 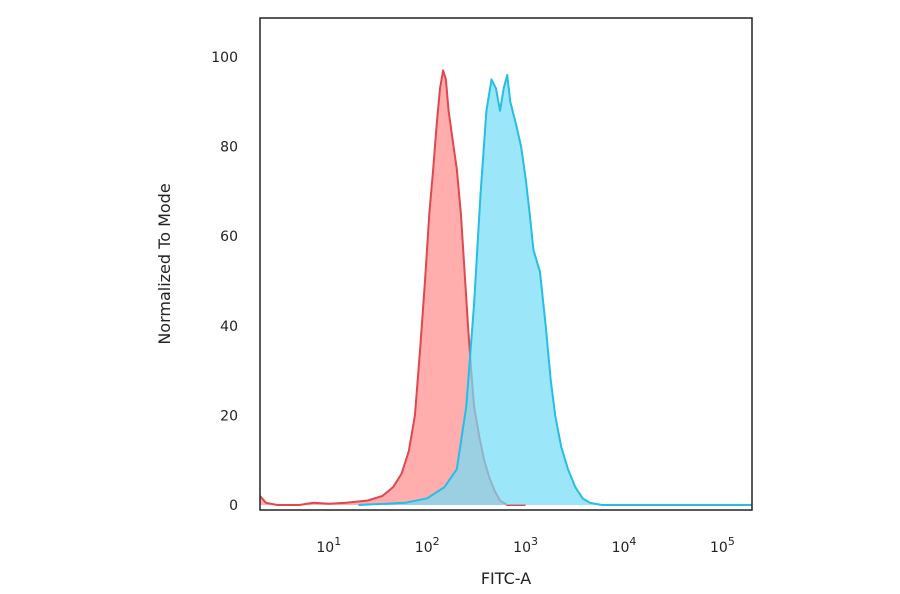 What do you see at coordinates (229, 327) in the screenshot?
I see `y-tick-label: 40` at bounding box center [229, 327].